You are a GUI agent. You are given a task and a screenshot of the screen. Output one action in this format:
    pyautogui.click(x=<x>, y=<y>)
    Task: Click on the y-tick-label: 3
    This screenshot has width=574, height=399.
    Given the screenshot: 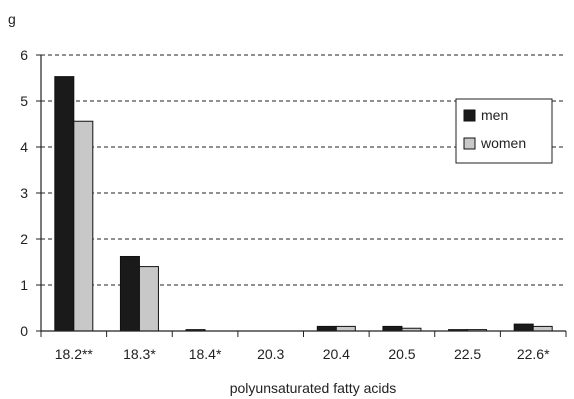 What is the action you would take?
    pyautogui.click(x=24, y=193)
    